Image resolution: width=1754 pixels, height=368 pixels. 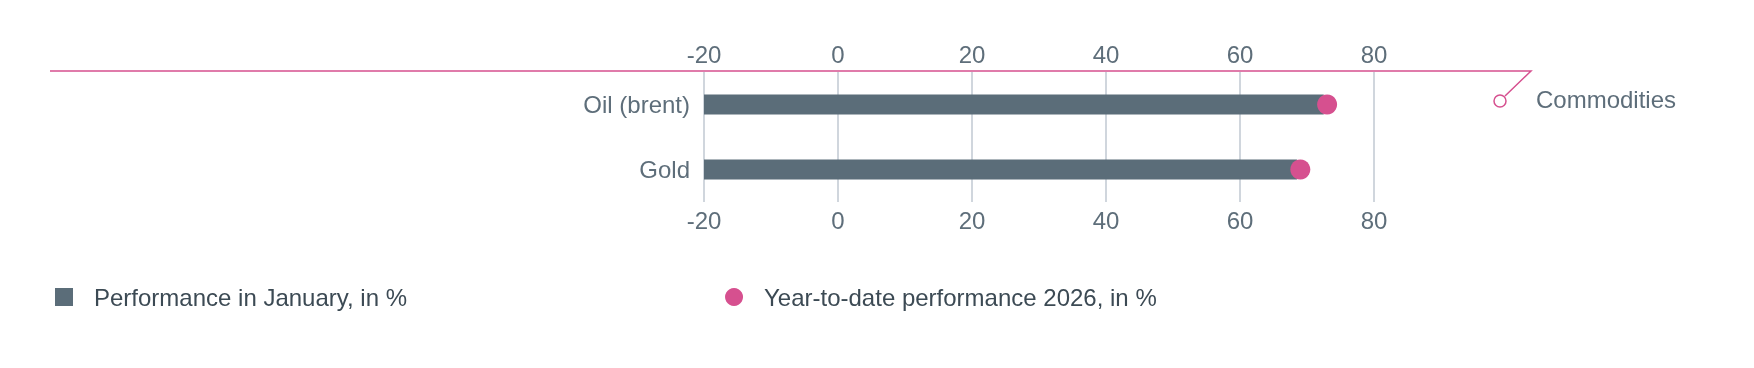 I want to click on x-tick-label: -20, so click(x=704, y=220).